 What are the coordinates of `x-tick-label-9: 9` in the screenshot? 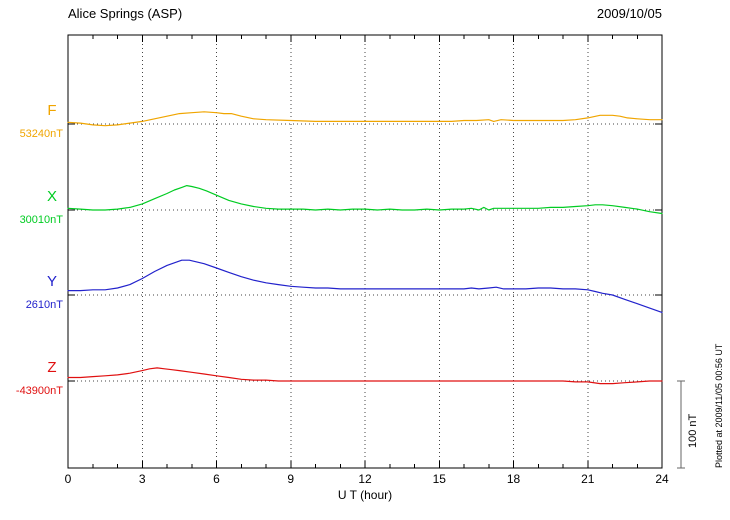 It's located at (291, 479).